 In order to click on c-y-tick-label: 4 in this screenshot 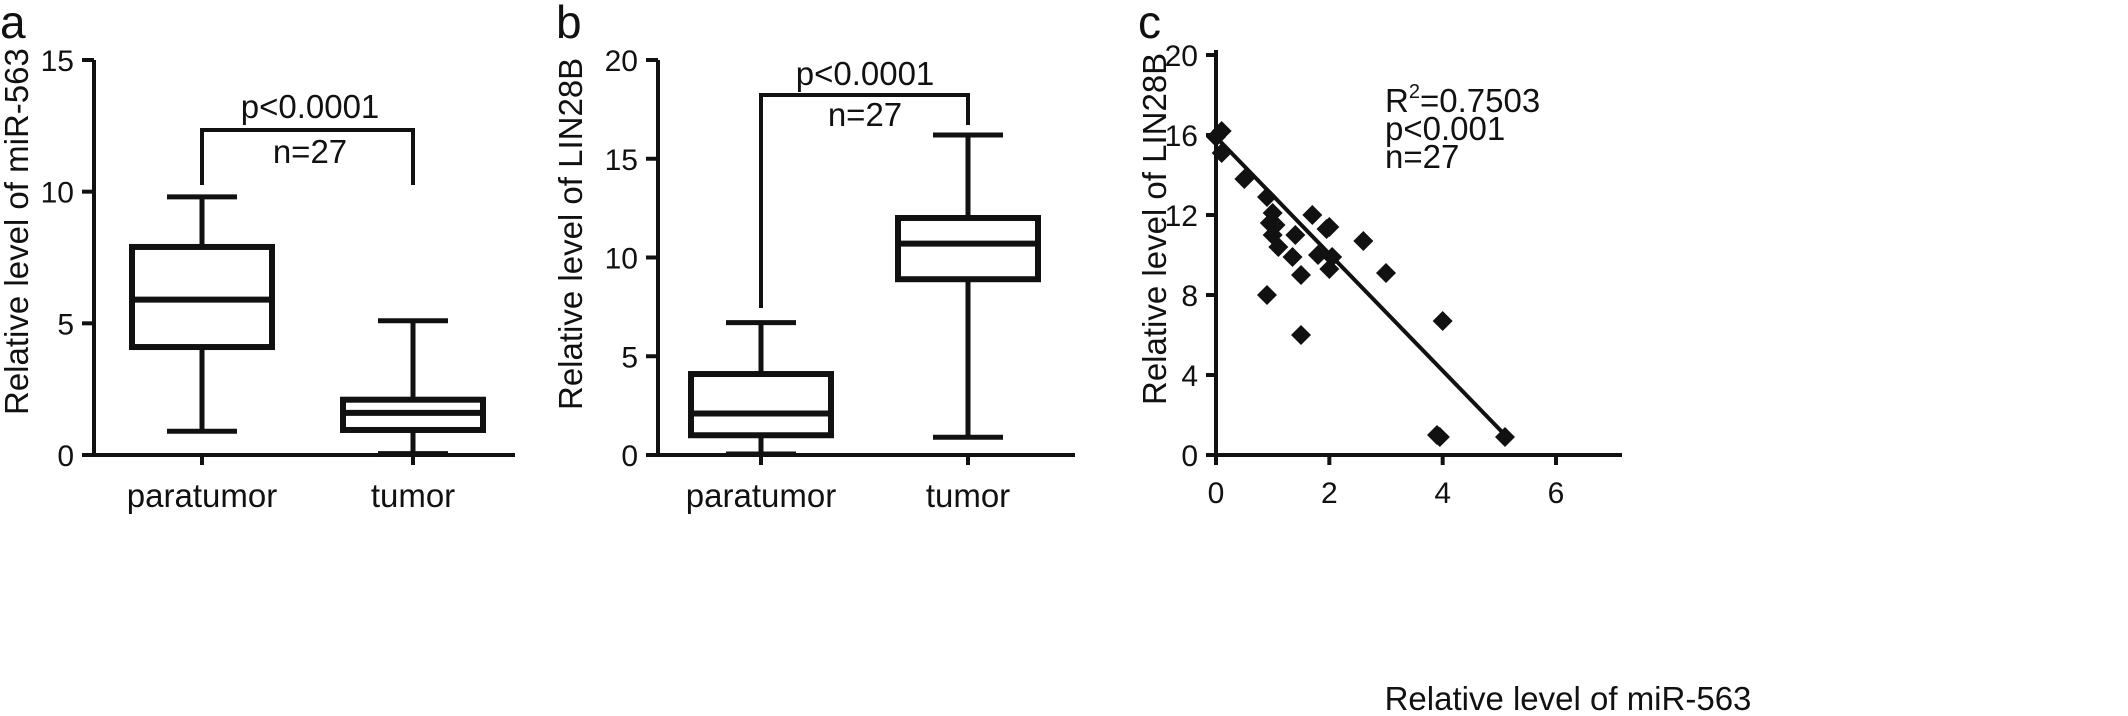, I will do `click(1189, 376)`.